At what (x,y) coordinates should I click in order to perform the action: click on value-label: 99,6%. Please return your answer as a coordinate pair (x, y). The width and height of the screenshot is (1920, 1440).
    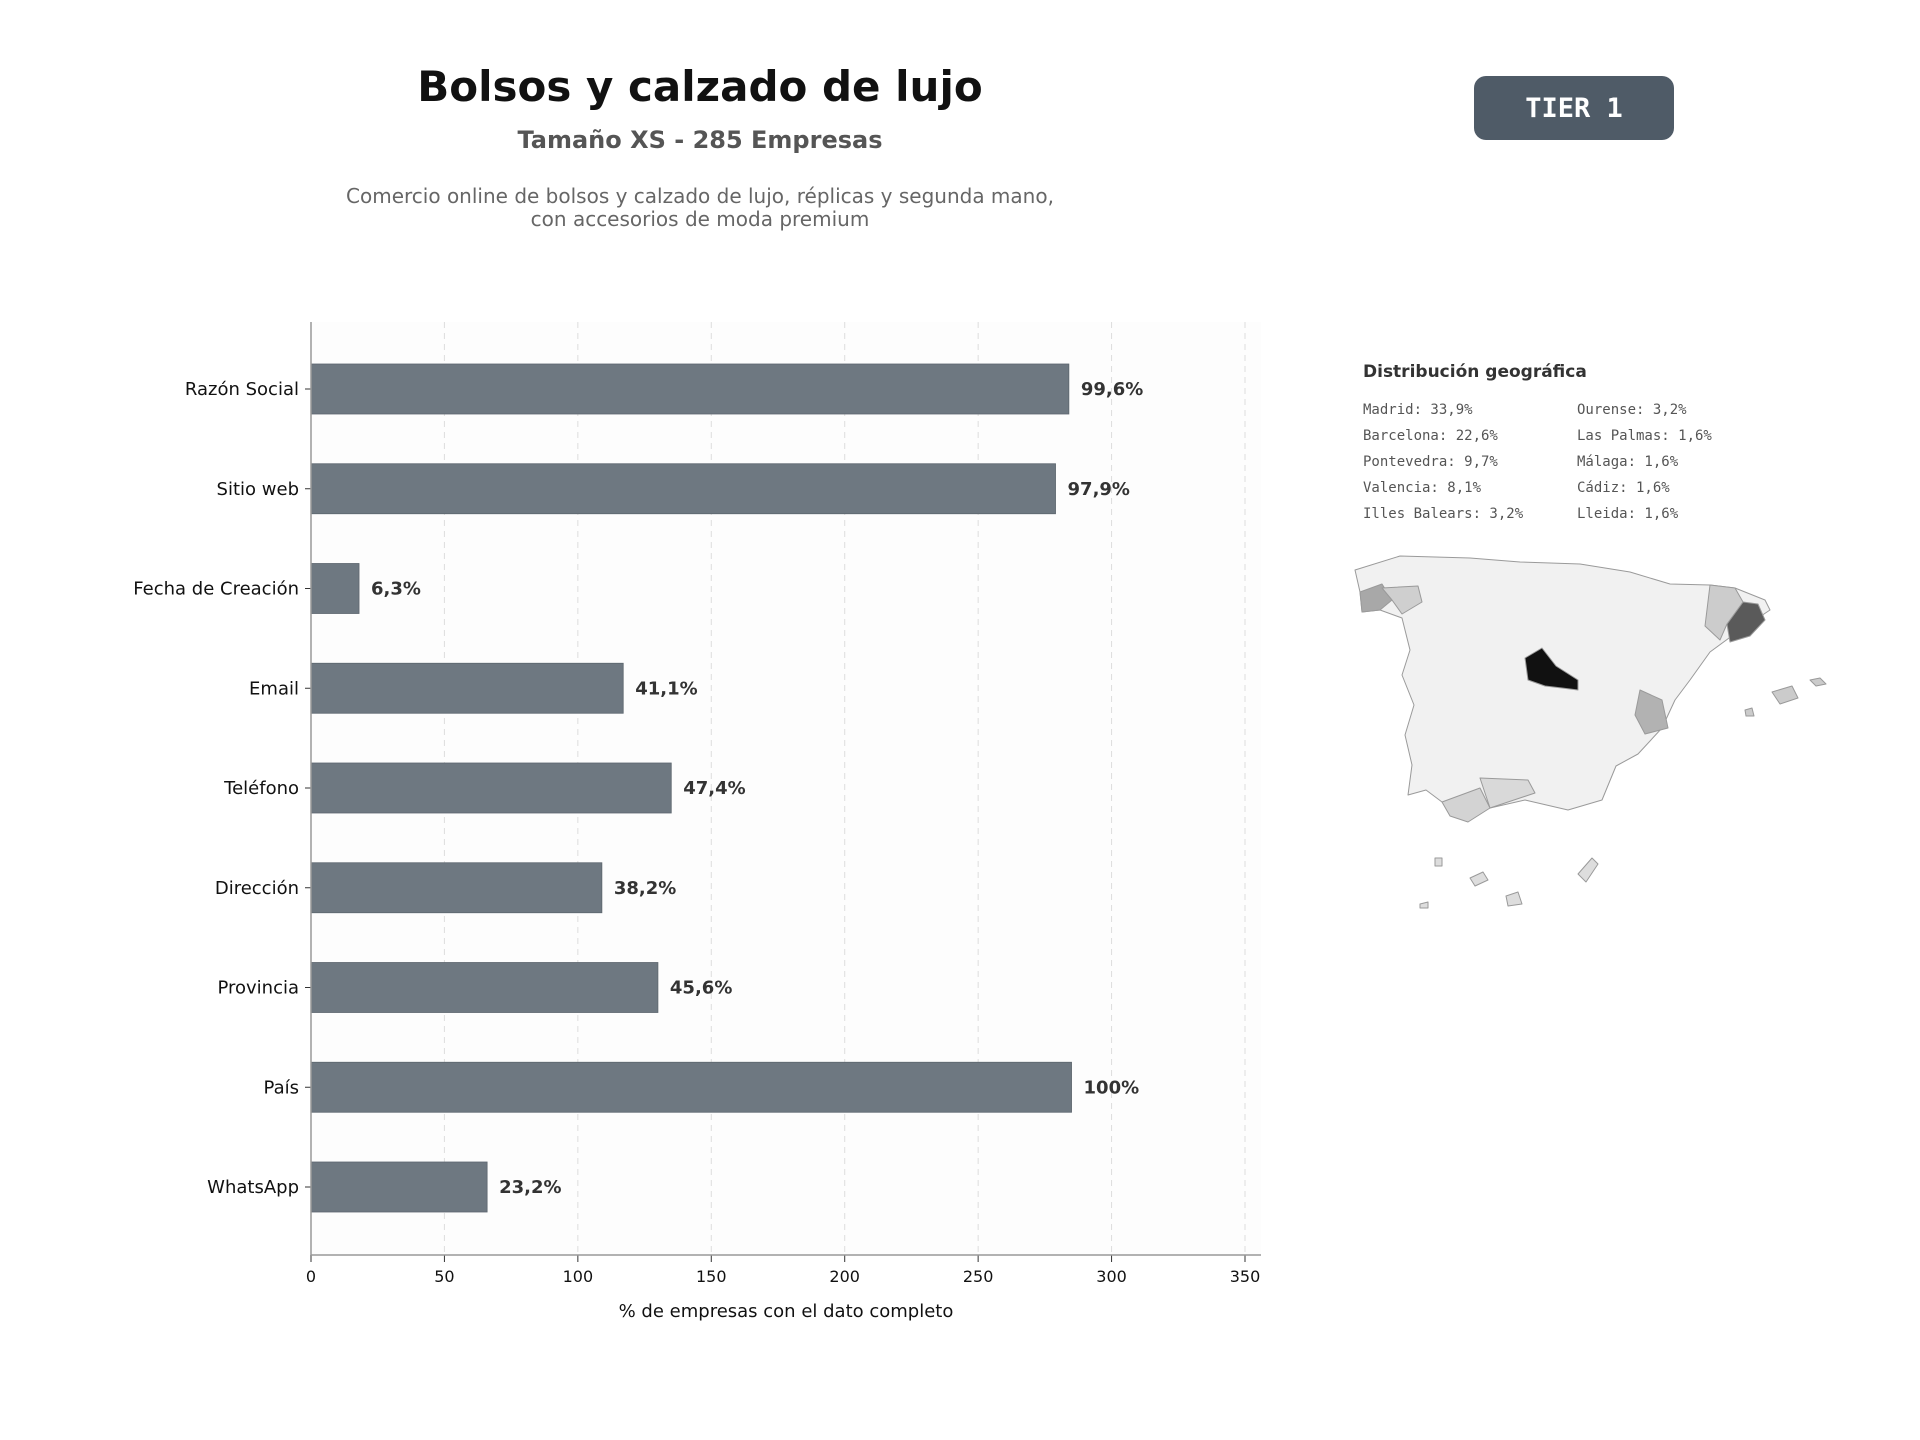
    Looking at the image, I should click on (1112, 389).